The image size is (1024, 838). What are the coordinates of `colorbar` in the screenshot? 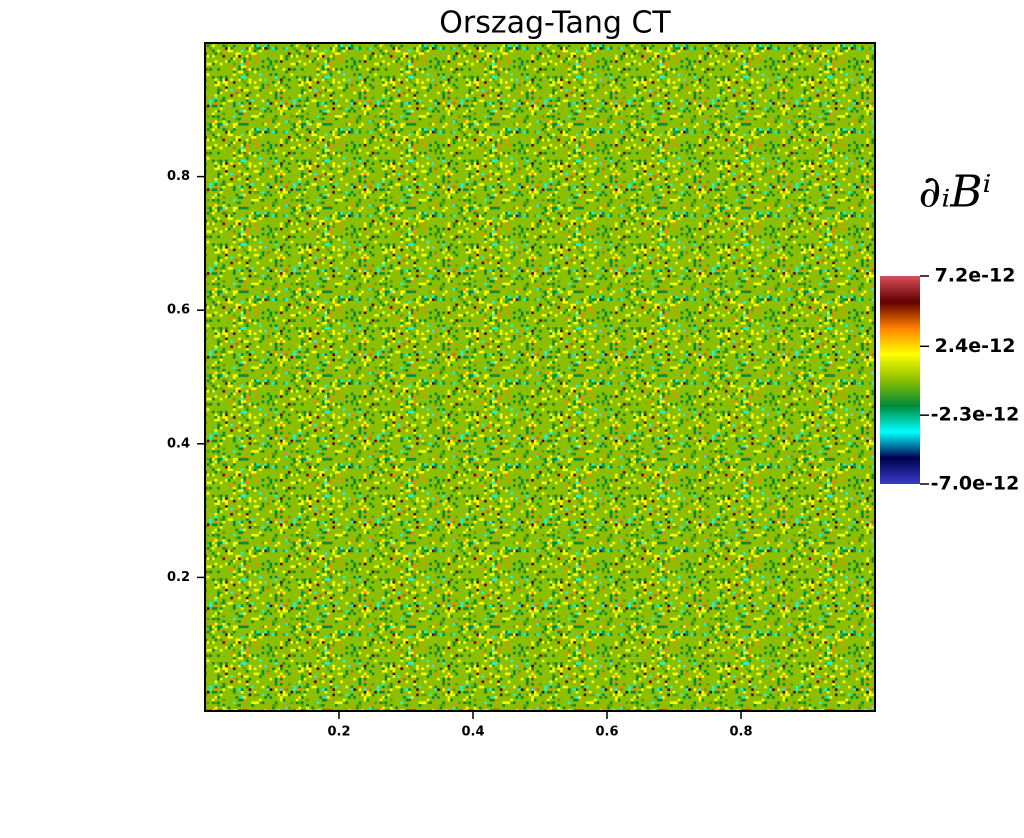 It's located at (900, 380).